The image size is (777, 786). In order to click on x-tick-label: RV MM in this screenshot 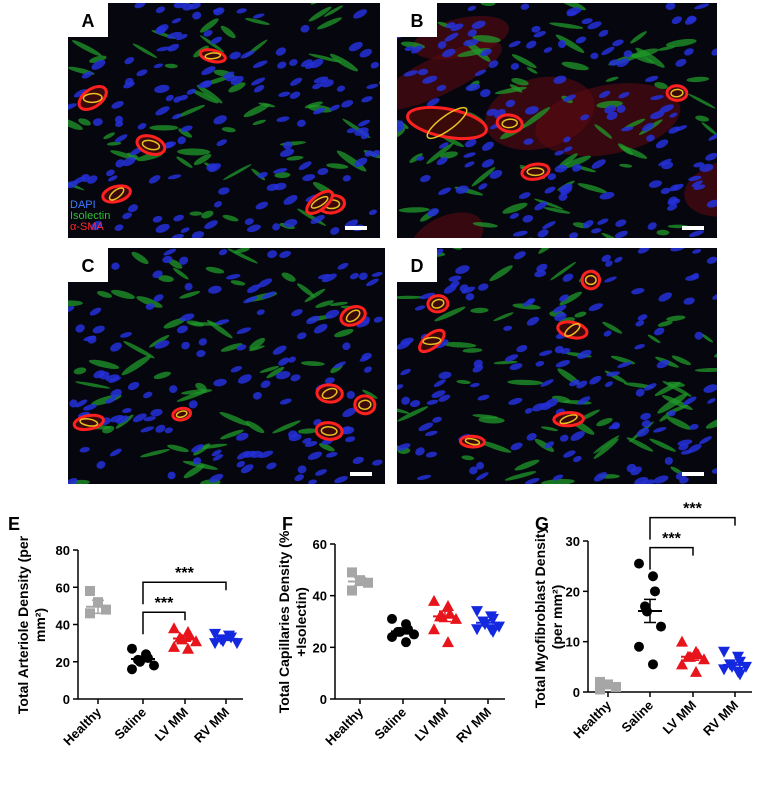, I will do `click(720, 718)`.